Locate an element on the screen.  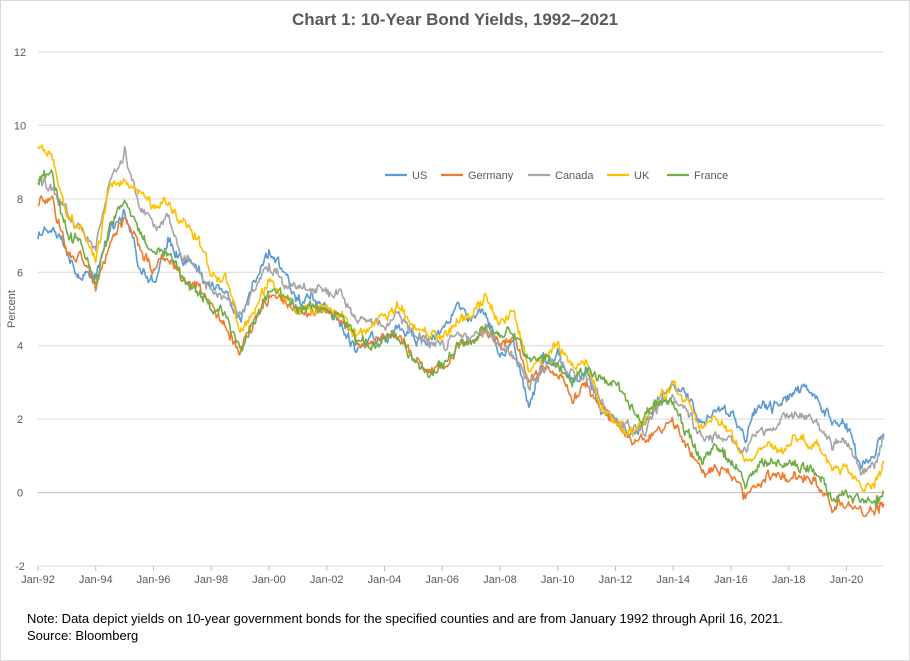
x-tick-label: Jan-08 is located at coordinates (500, 580).